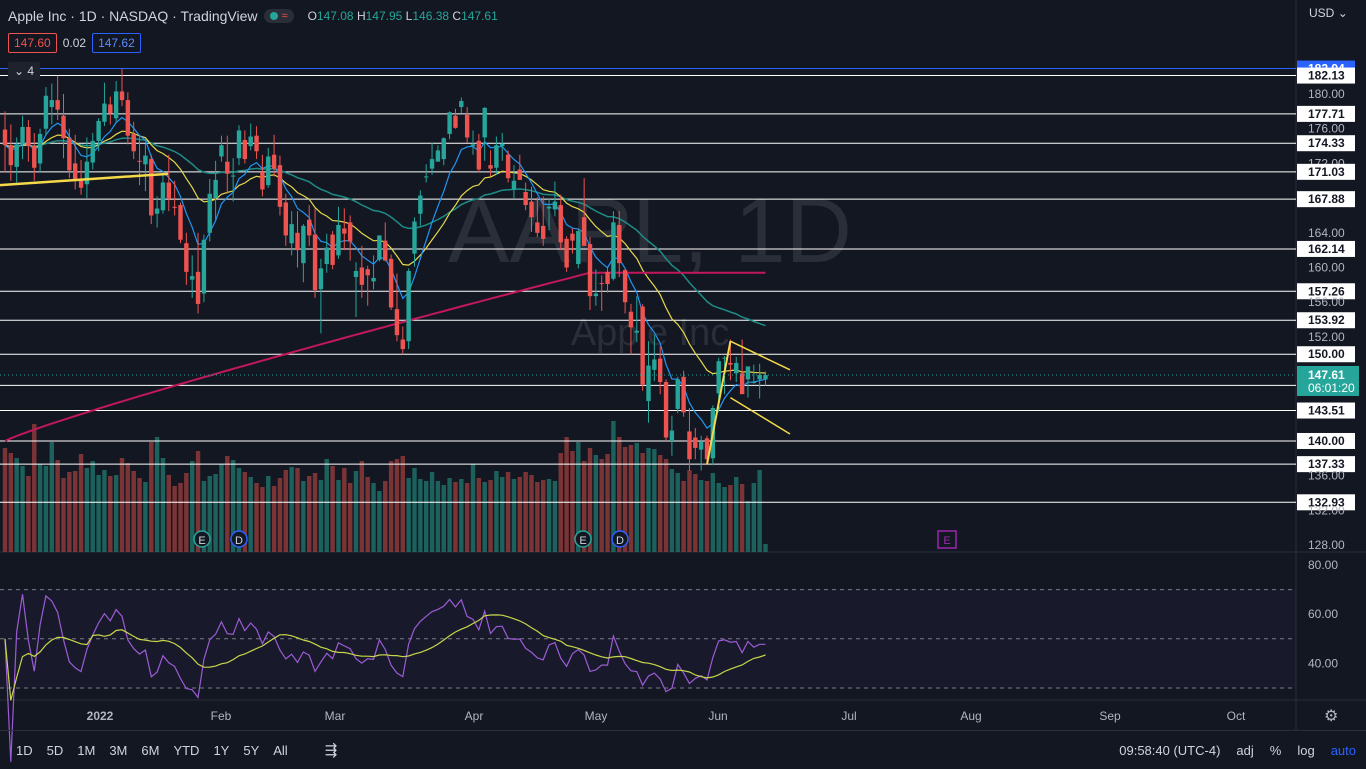 The width and height of the screenshot is (1366, 769). I want to click on timeframe-5y: 5Y, so click(251, 750).